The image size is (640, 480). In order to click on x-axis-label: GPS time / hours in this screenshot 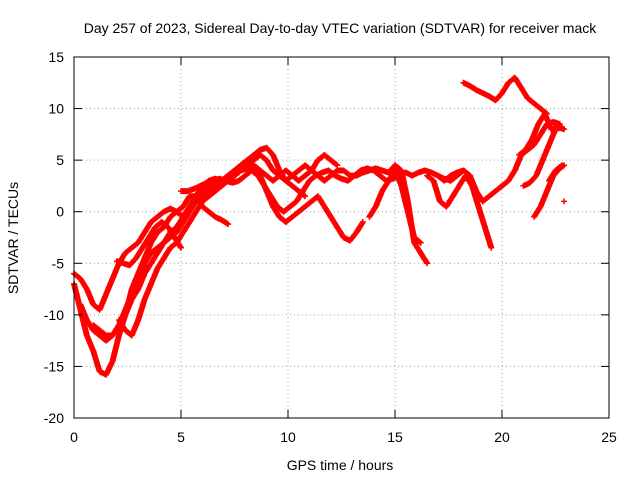, I will do `click(340, 465)`.